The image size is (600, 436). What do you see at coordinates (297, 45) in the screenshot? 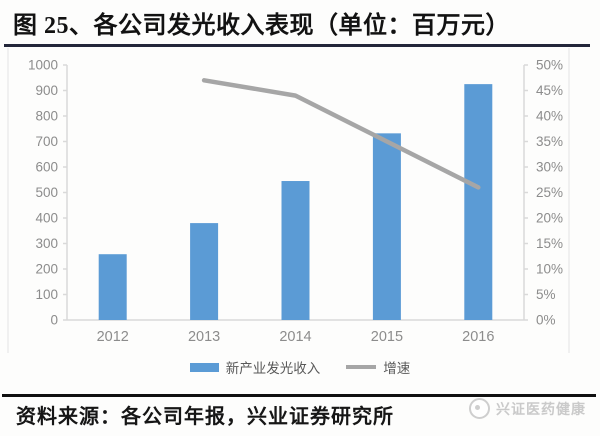
I see `title-underline` at bounding box center [297, 45].